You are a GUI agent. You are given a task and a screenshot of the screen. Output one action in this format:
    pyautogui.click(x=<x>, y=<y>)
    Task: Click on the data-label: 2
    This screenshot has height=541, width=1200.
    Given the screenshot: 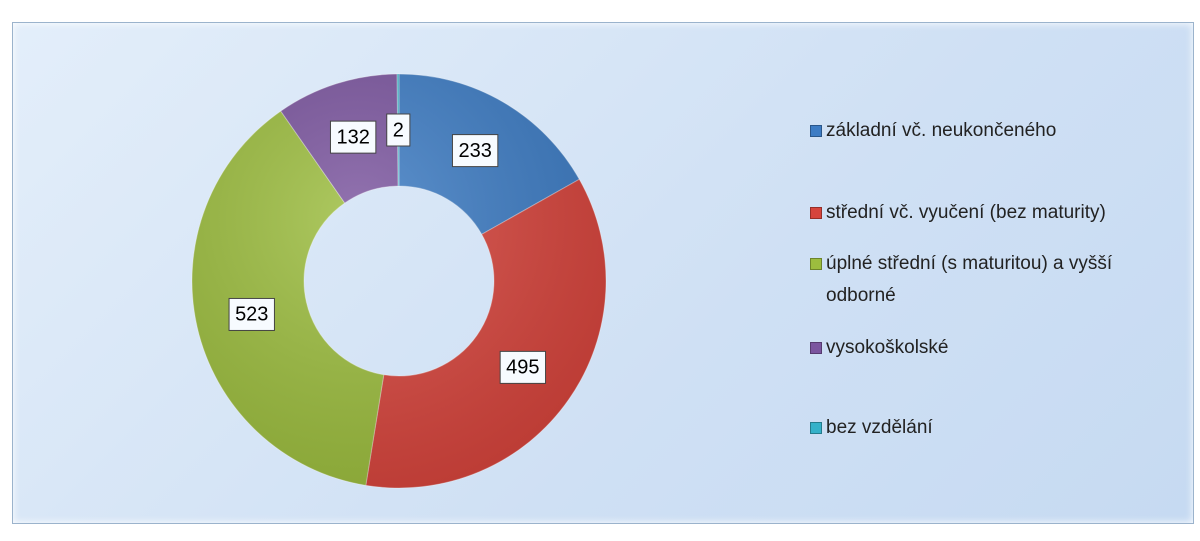 What is the action you would take?
    pyautogui.click(x=398, y=130)
    